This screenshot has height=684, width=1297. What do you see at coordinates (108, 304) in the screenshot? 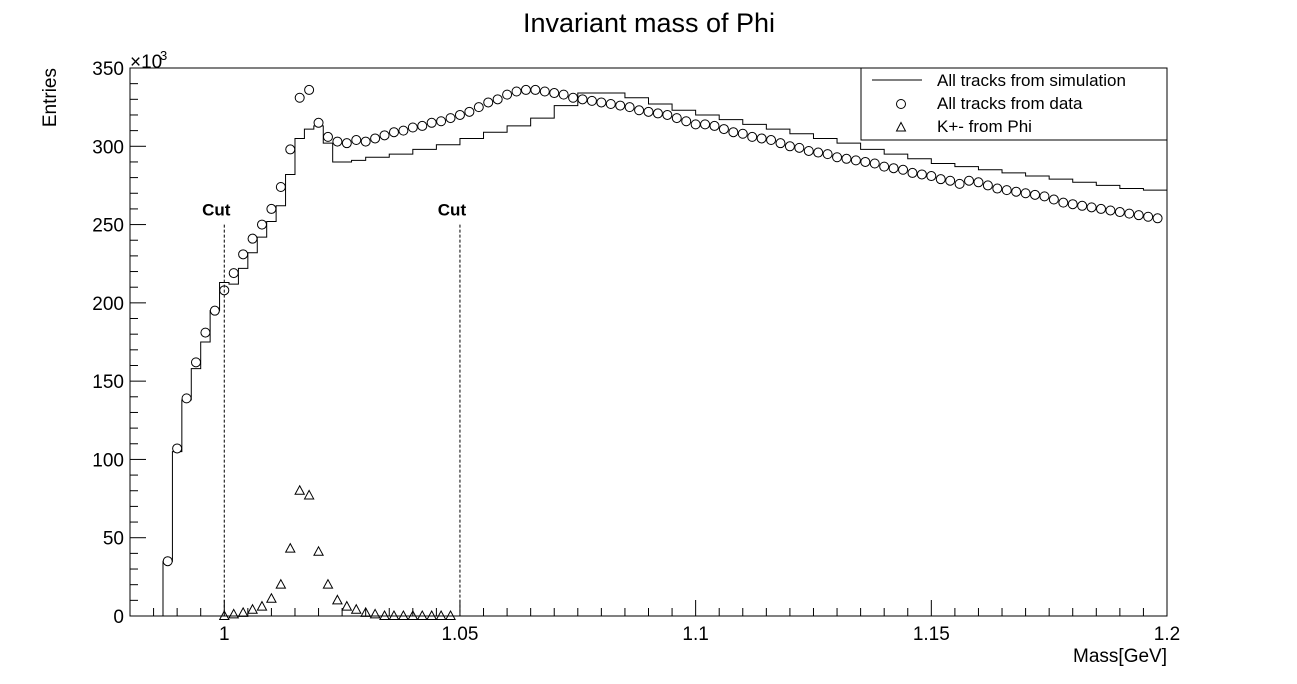
I see `y-tick-label: 200` at bounding box center [108, 304].